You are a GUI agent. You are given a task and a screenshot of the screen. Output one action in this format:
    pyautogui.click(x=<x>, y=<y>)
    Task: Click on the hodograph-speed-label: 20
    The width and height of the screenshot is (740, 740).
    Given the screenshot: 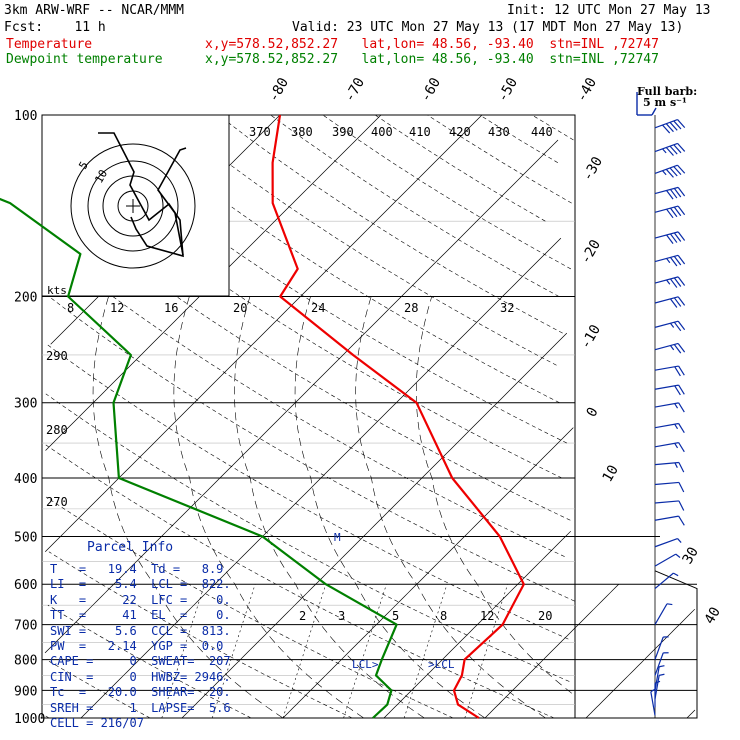 What is the action you would take?
    pyautogui.click(x=240, y=308)
    